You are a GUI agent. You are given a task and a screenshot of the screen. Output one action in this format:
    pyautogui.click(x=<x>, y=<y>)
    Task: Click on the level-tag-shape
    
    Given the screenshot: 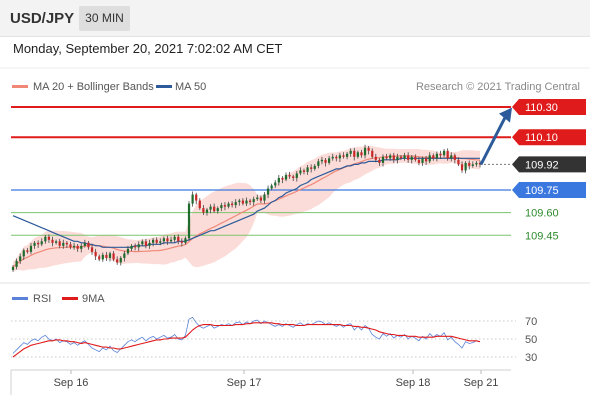 What is the action you would take?
    pyautogui.click(x=549, y=164)
    